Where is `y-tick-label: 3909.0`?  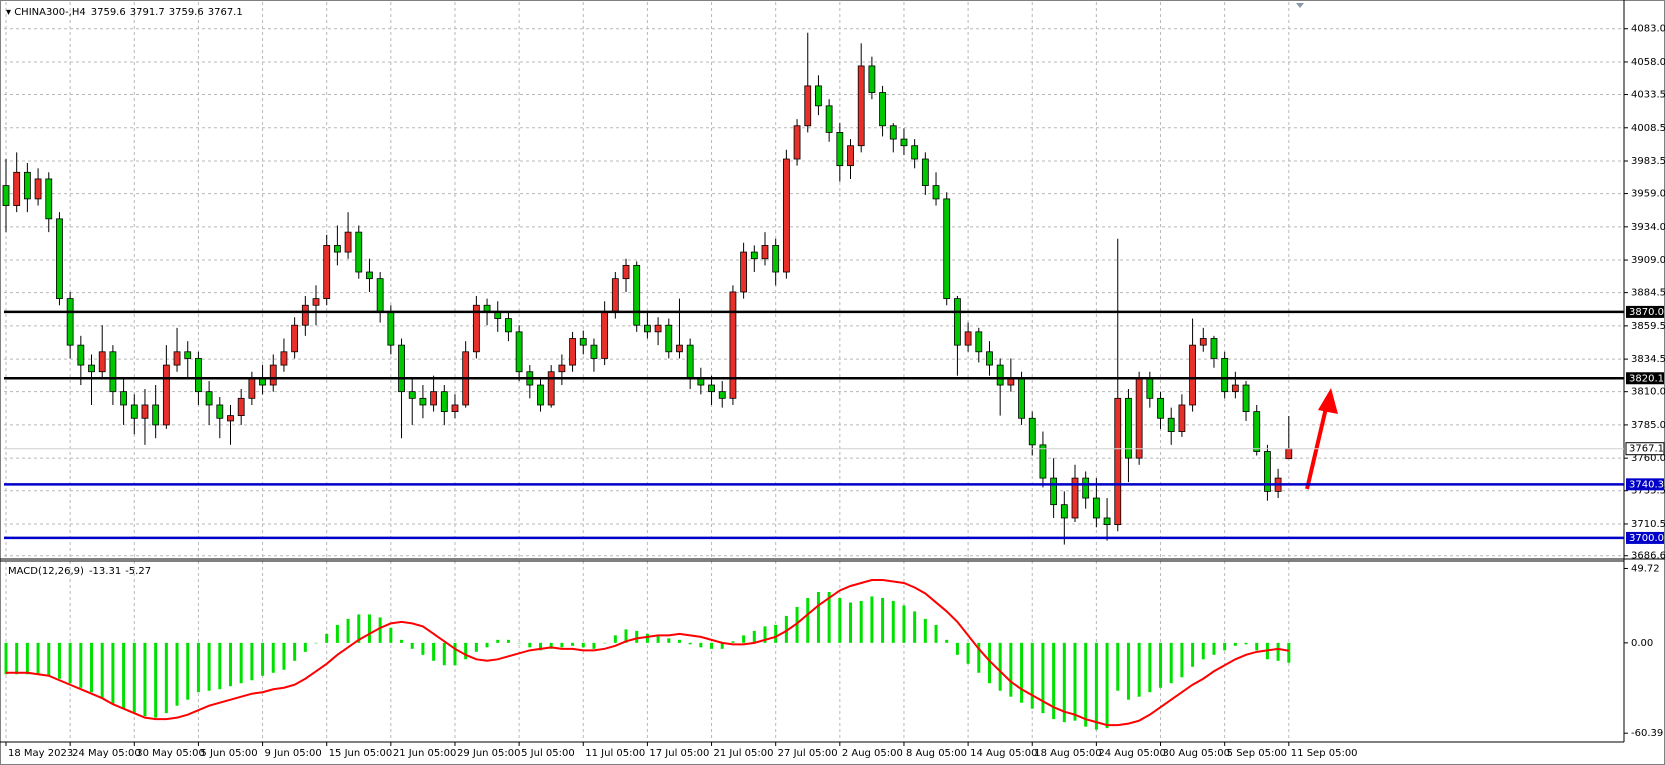
y-tick-label: 3909.0 is located at coordinates (1648, 260).